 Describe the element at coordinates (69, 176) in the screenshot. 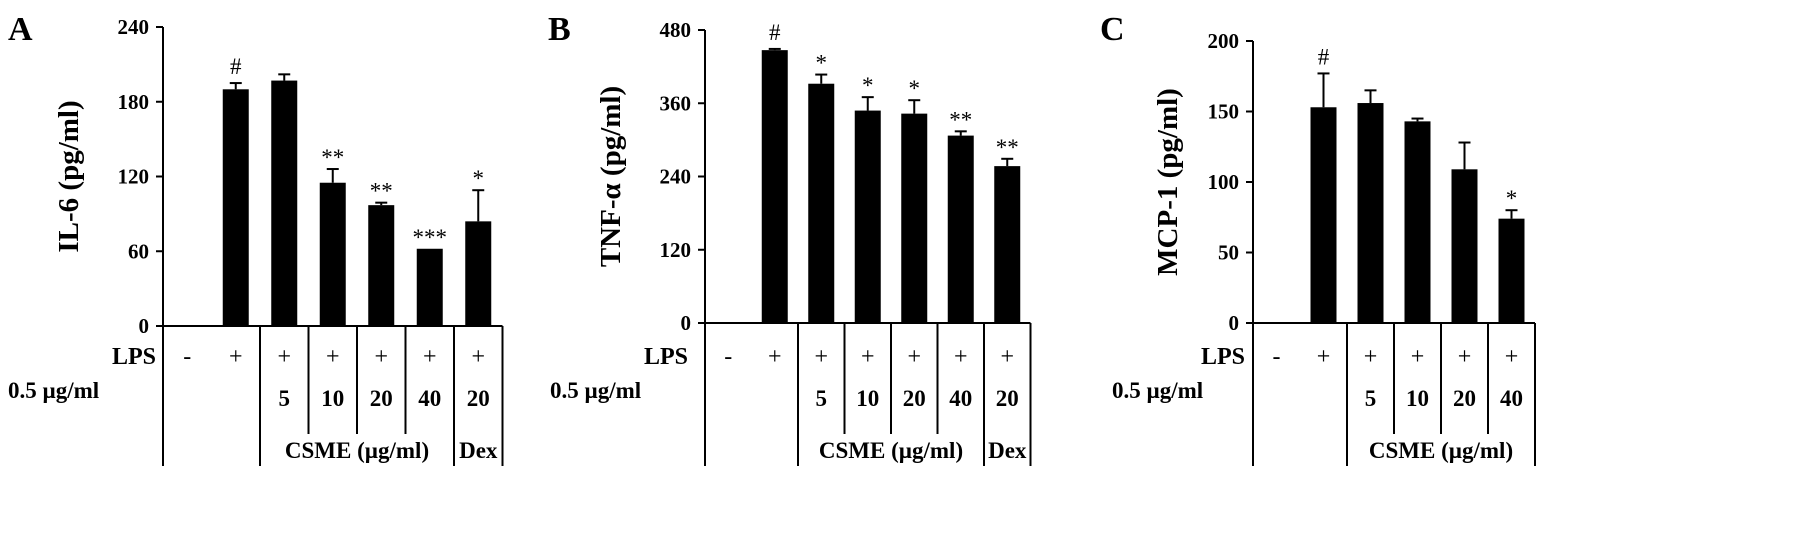

I see `y-axis-label: IL-6 (pg/ml)` at that location.